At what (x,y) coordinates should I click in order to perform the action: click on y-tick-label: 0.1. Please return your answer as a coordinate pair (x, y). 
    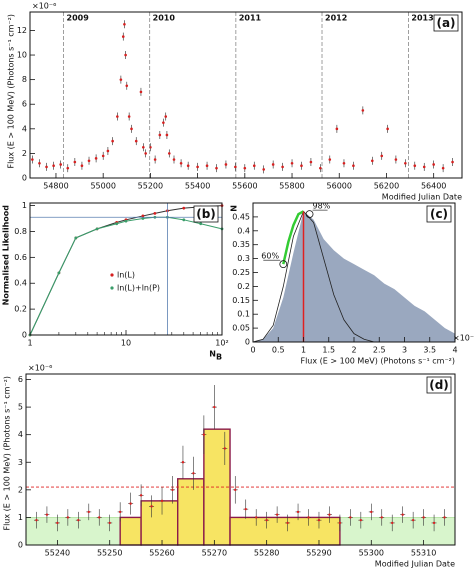
    Looking at the image, I should click on (243, 314).